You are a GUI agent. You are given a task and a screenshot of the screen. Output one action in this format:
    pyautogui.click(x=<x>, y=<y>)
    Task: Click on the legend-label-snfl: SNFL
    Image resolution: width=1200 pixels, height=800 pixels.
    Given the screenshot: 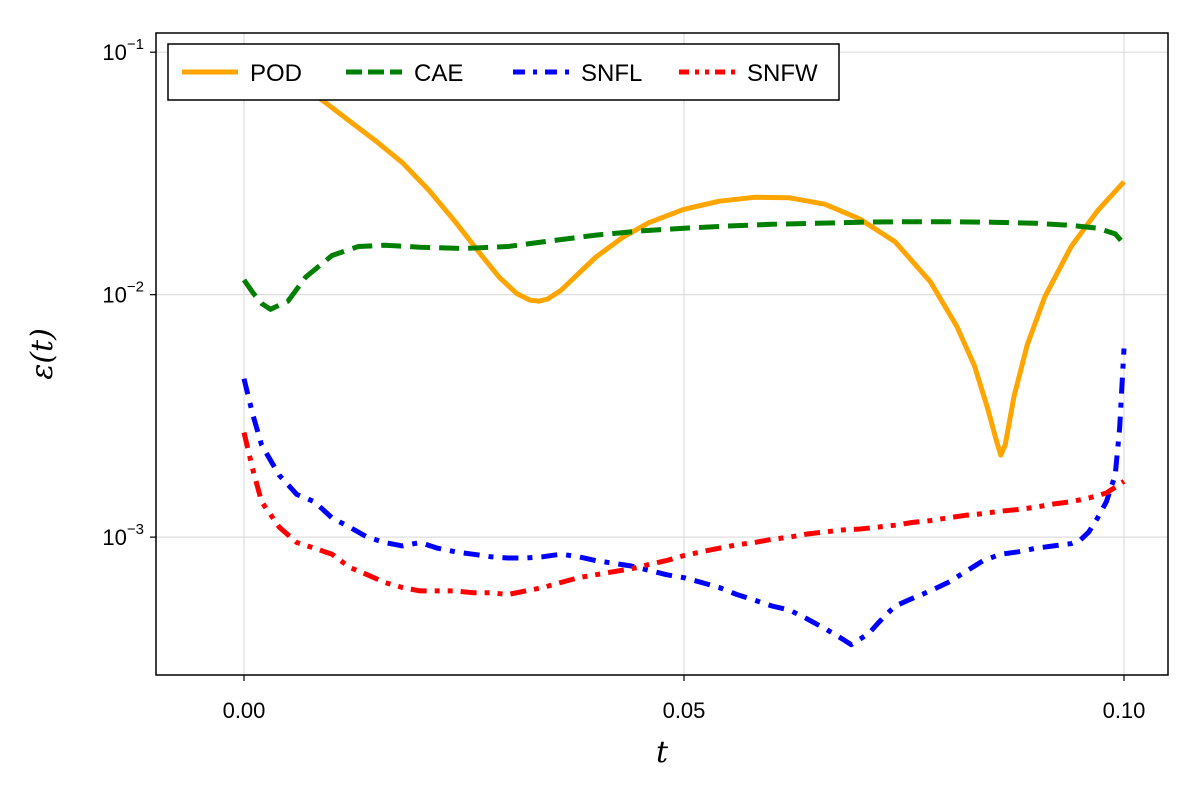 What is the action you would take?
    pyautogui.click(x=611, y=73)
    